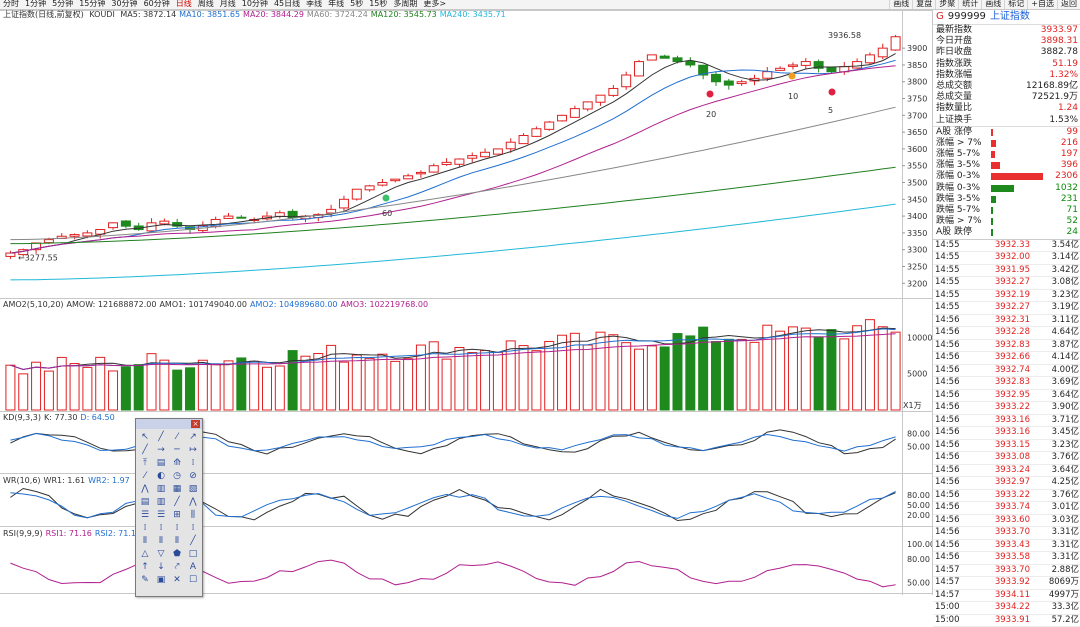 The width and height of the screenshot is (1080, 627). I want to click on period-tab-8: 月线, so click(227, 4).